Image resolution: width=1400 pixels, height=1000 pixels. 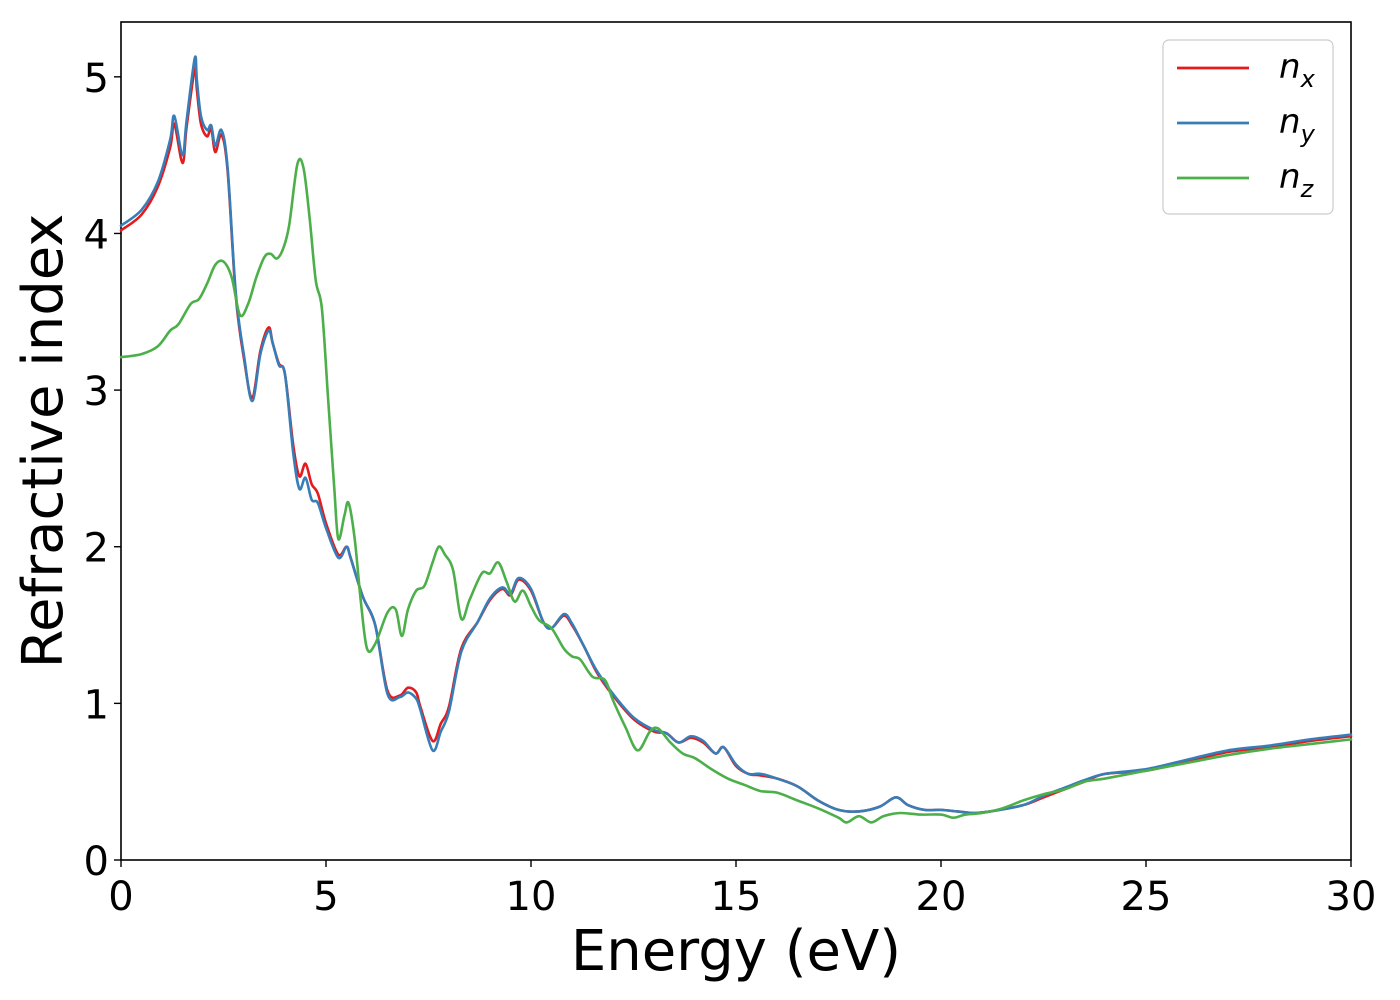 What do you see at coordinates (1297, 70) in the screenshot?
I see `legend-label-n-x: nx` at bounding box center [1297, 70].